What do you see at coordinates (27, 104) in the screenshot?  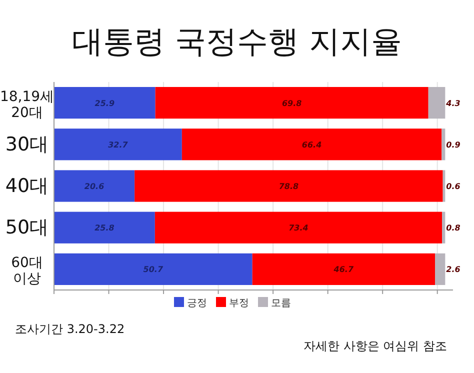 I see `y-tick-label: 18,19세 20대` at bounding box center [27, 104].